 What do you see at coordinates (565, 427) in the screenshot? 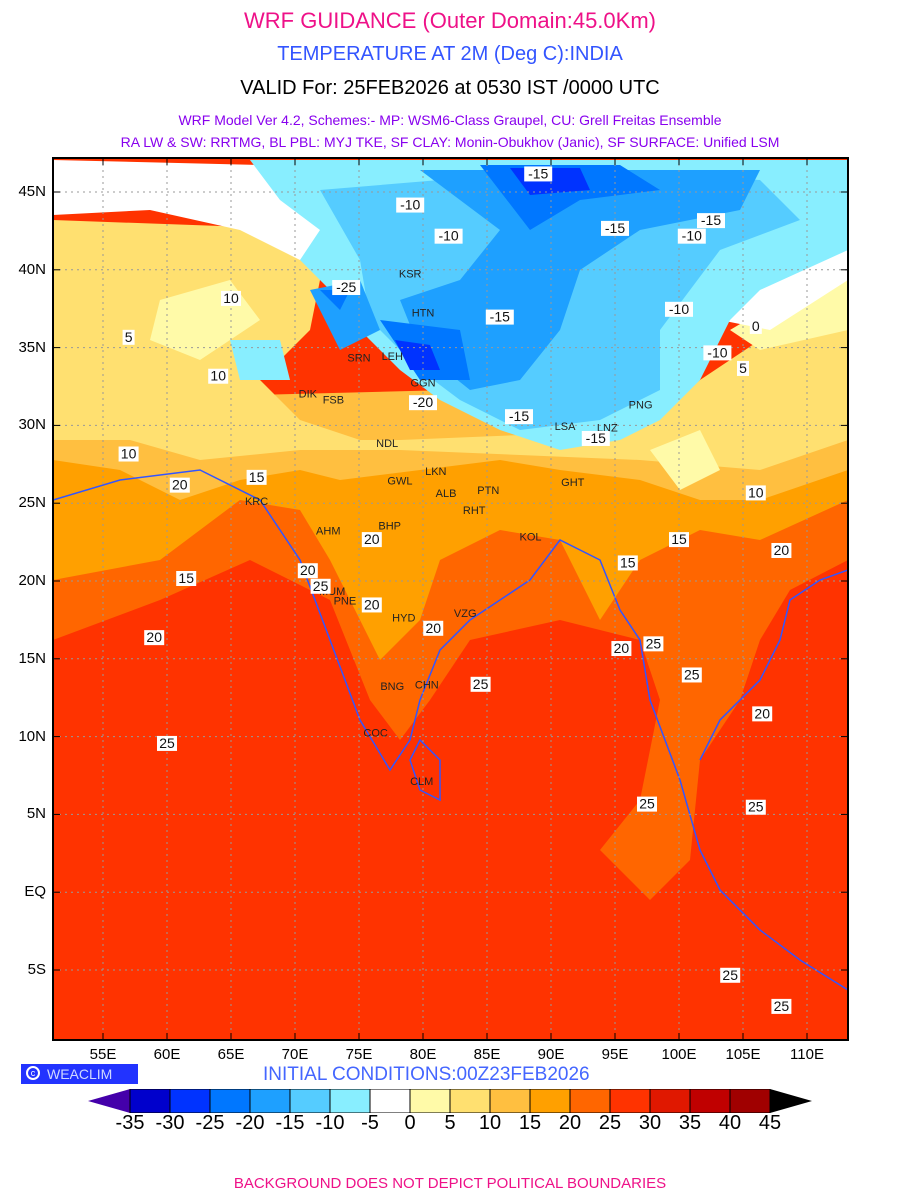
I see `station-label: LSA` at bounding box center [565, 427].